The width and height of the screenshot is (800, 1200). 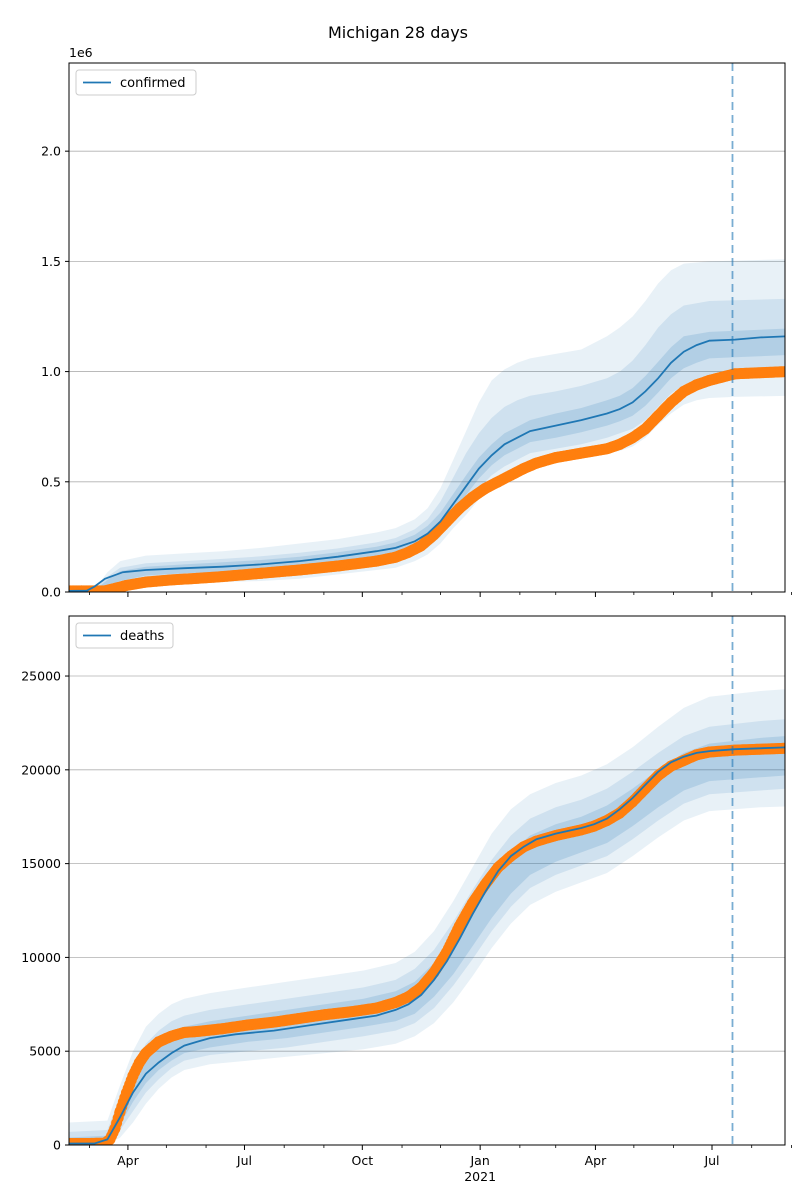 What do you see at coordinates (51, 261) in the screenshot?
I see `confirmed-ytick-label: 1.5` at bounding box center [51, 261].